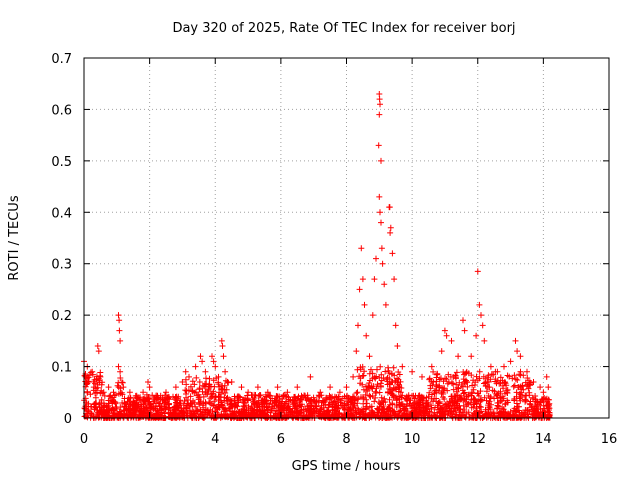 The height and width of the screenshot is (480, 640). What do you see at coordinates (68, 419) in the screenshot?
I see `y-tick-label: 0` at bounding box center [68, 419].